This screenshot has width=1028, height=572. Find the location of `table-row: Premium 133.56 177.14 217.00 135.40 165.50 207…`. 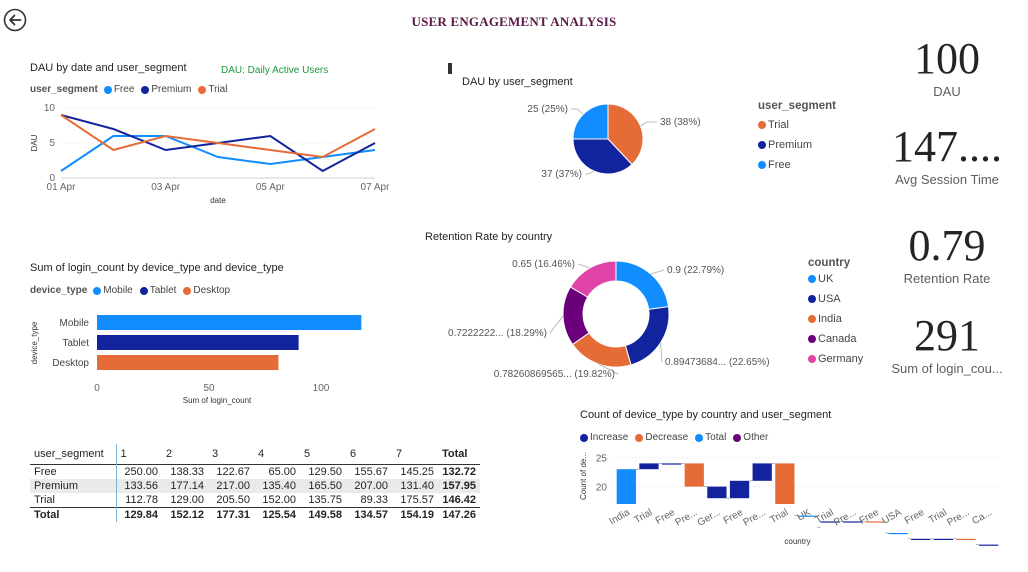

table-row: Premium 133.56 177.14 217.00 135.40 165.50 207… is located at coordinates (255, 486).